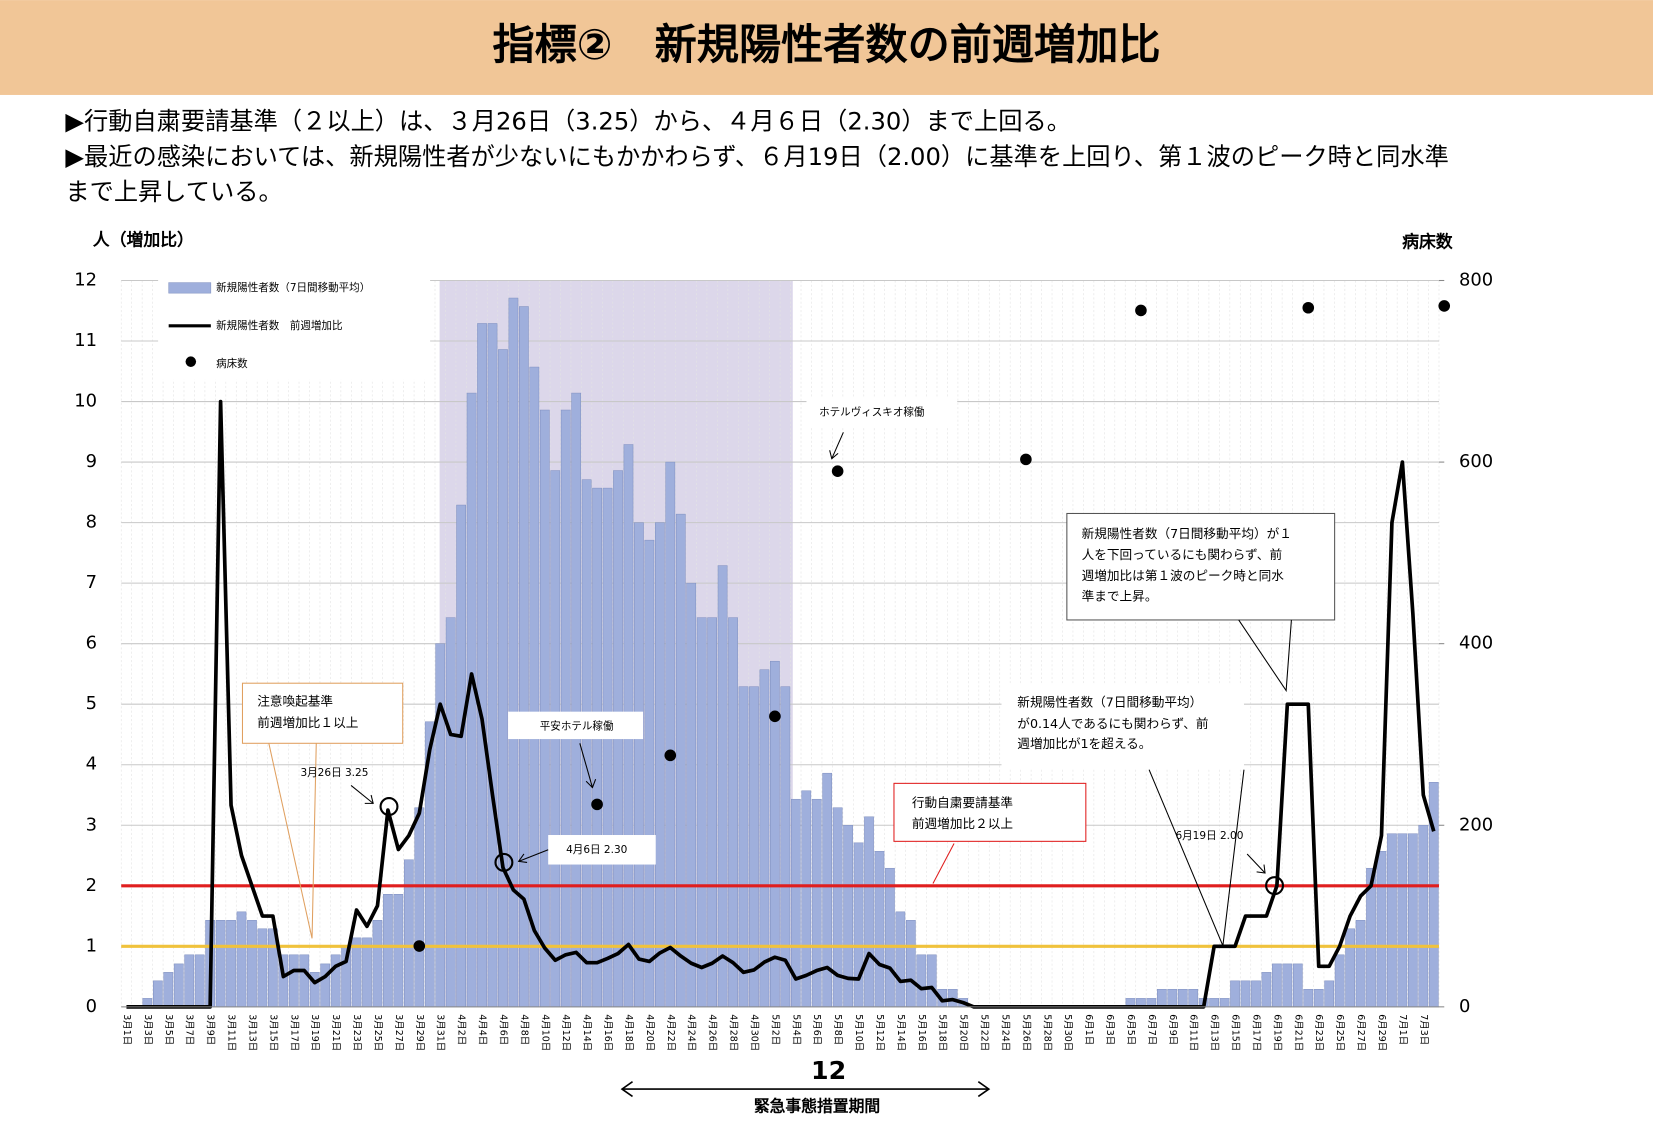 Image resolution: width=1653 pixels, height=1125 pixels. I want to click on x-tick-label: 5月22日, so click(984, 1032).